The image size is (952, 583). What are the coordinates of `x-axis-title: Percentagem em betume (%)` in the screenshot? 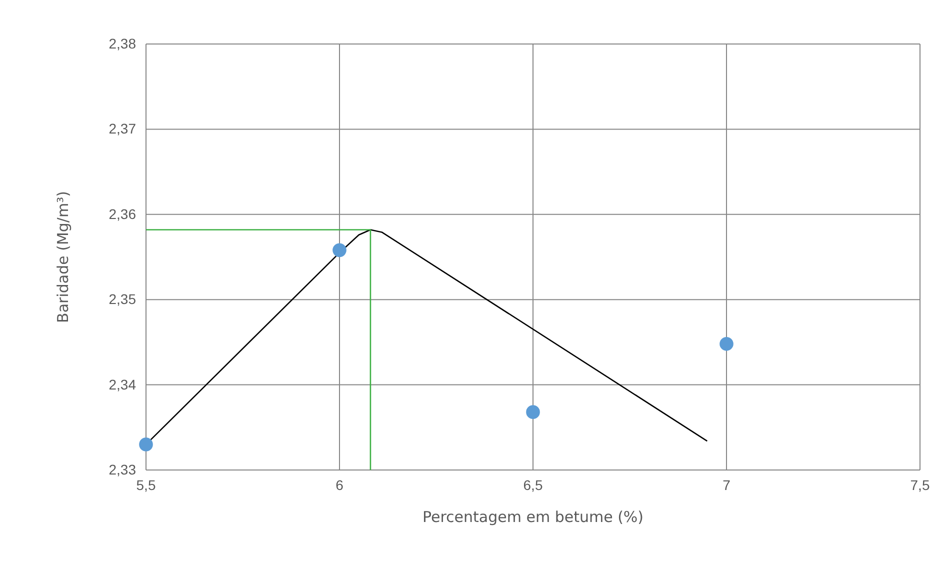 It's located at (533, 517).